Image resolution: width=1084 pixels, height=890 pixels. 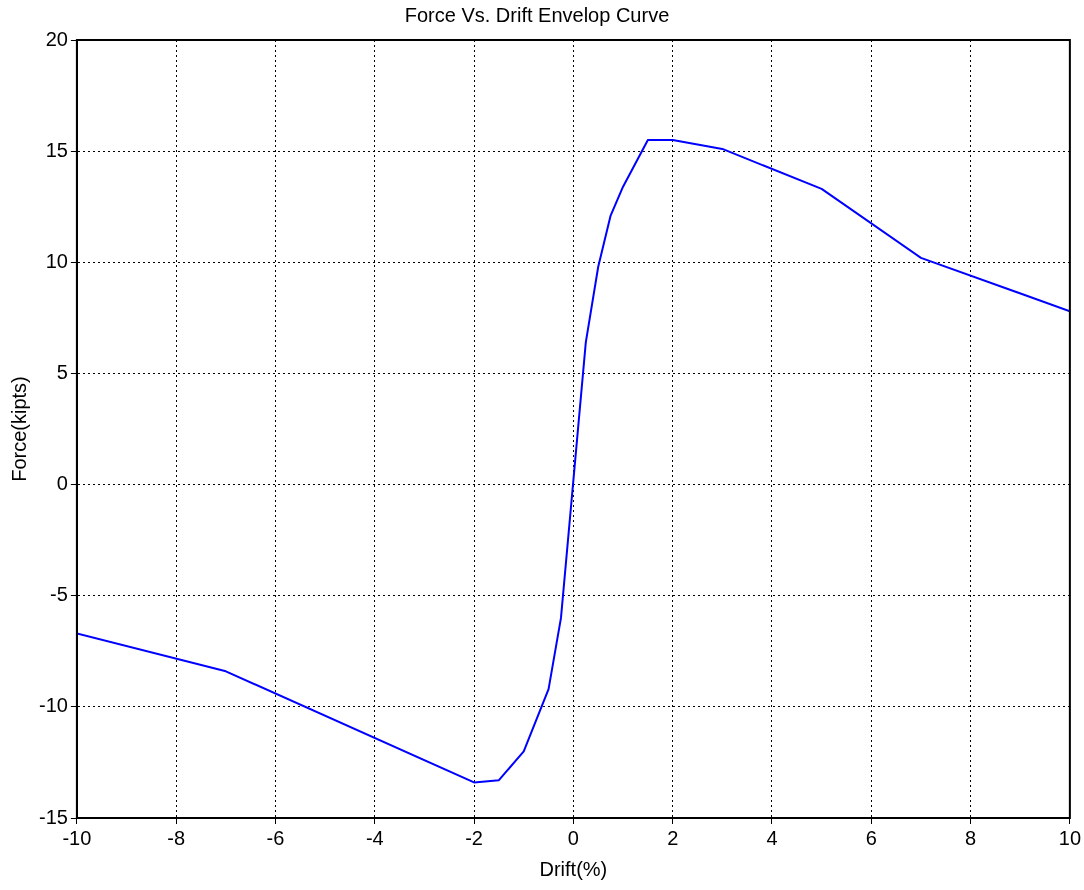 I want to click on x-tick-label: -8, so click(x=176, y=837).